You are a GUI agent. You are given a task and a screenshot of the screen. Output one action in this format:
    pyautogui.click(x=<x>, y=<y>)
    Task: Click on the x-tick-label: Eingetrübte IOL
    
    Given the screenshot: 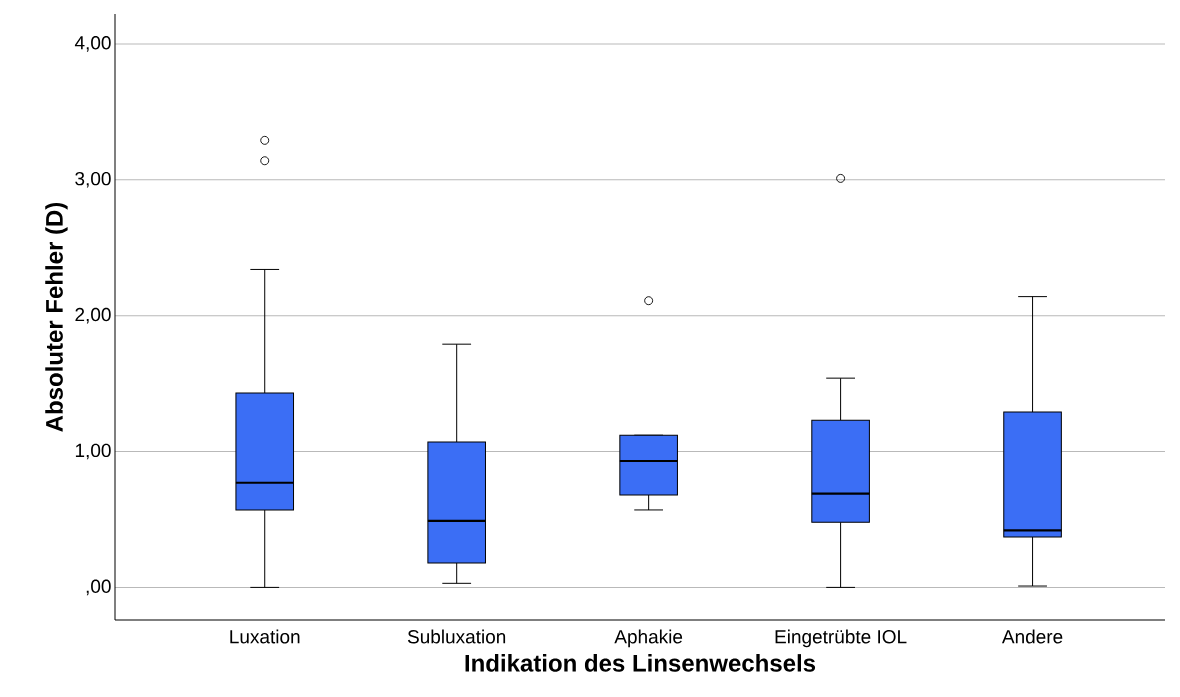 What is the action you would take?
    pyautogui.click(x=841, y=638)
    